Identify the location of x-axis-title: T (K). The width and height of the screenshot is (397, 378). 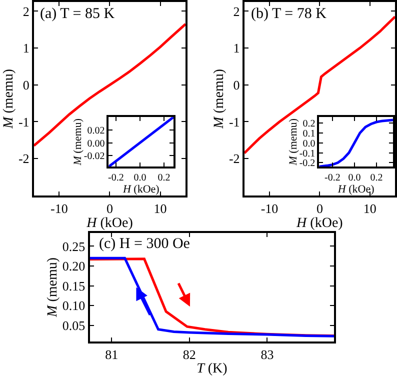
(212, 369).